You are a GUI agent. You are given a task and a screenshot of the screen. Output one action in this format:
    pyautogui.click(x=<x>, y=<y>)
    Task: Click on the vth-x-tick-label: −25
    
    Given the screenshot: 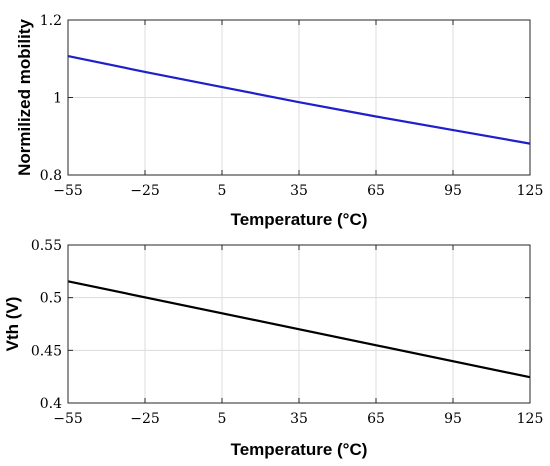 What is the action you would take?
    pyautogui.click(x=145, y=419)
    